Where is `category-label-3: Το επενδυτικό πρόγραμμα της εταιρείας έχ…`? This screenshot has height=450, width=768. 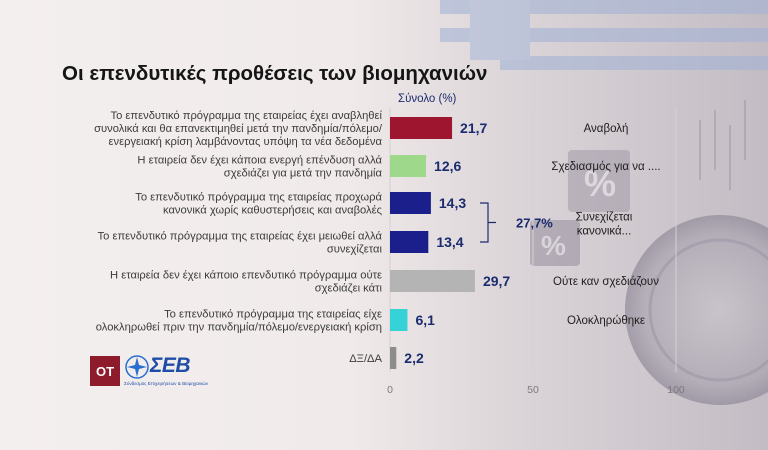
category-label-3: Το επενδυτικό πρόγραμμα της εταιρείας έχ… is located at coordinates (240, 243).